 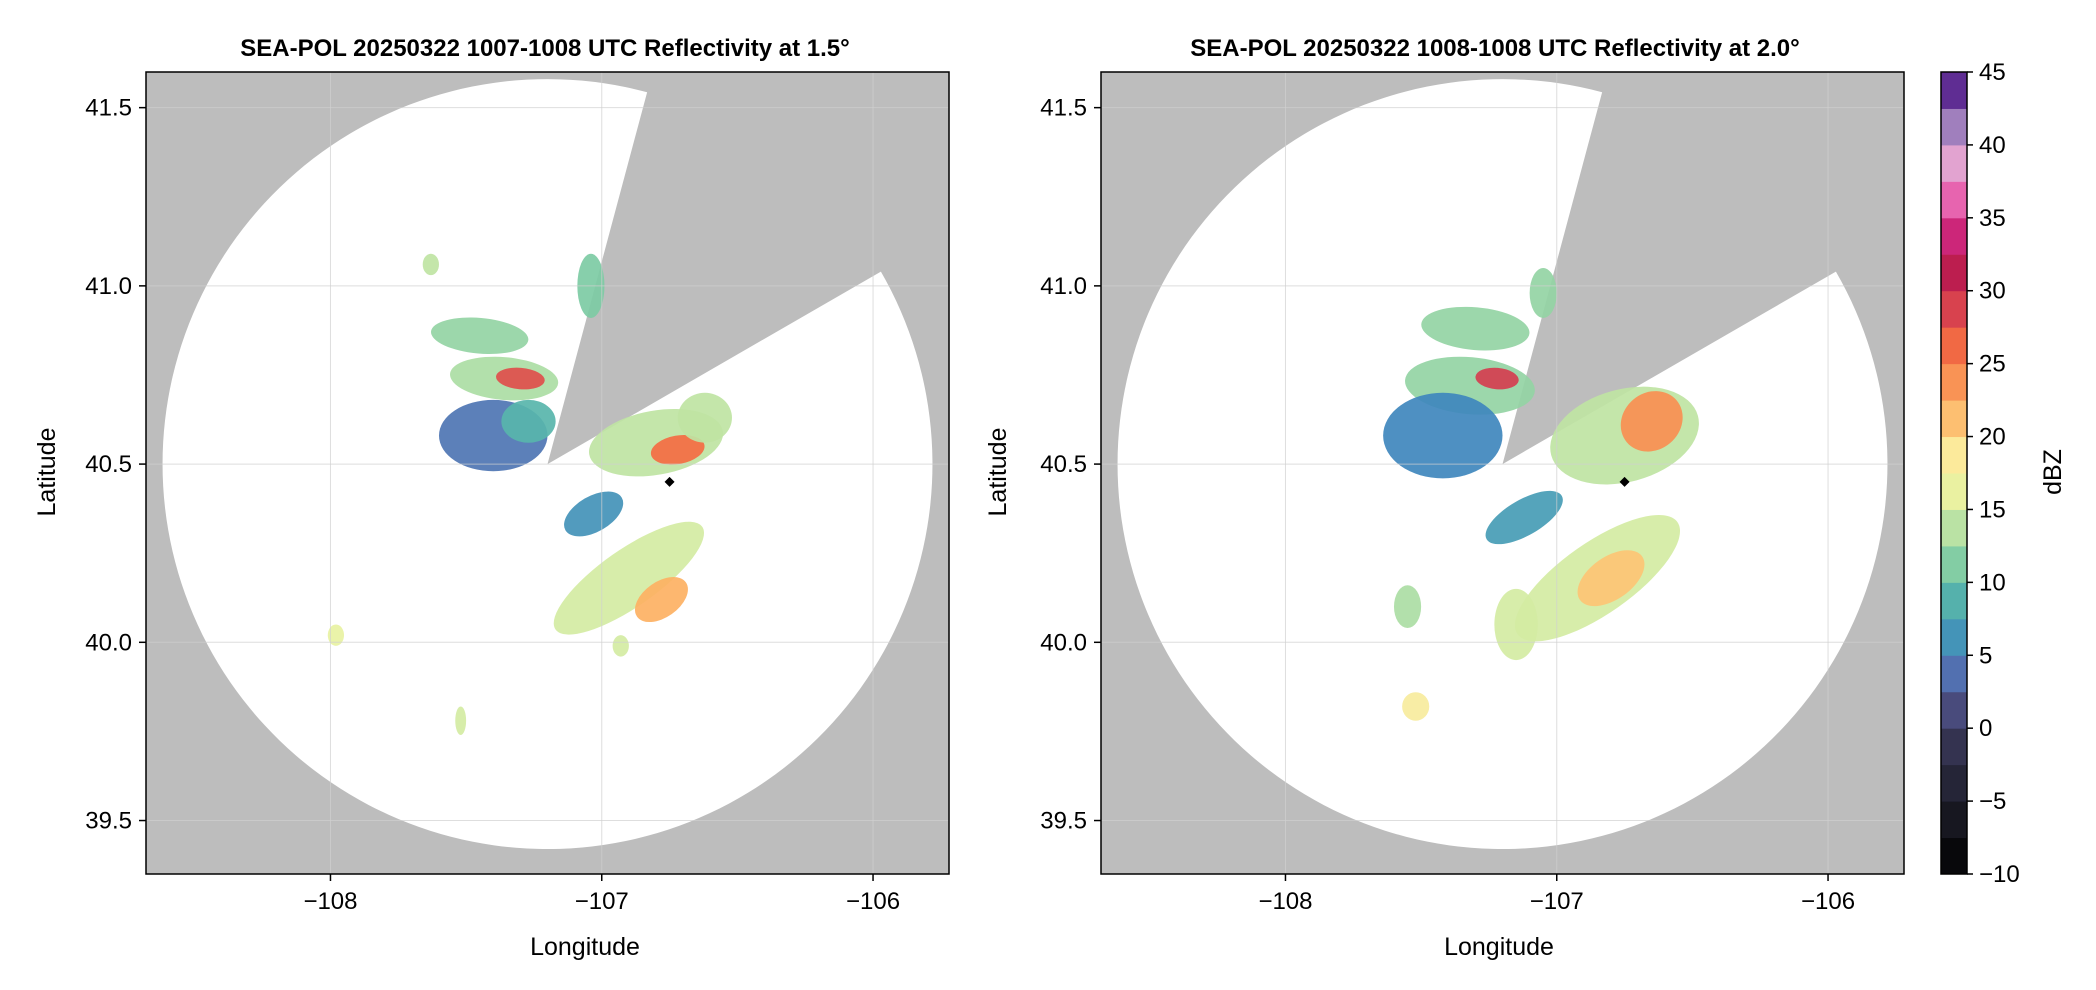 What do you see at coordinates (1992, 364) in the screenshot?
I see `colorbar-tick-label: 25` at bounding box center [1992, 364].